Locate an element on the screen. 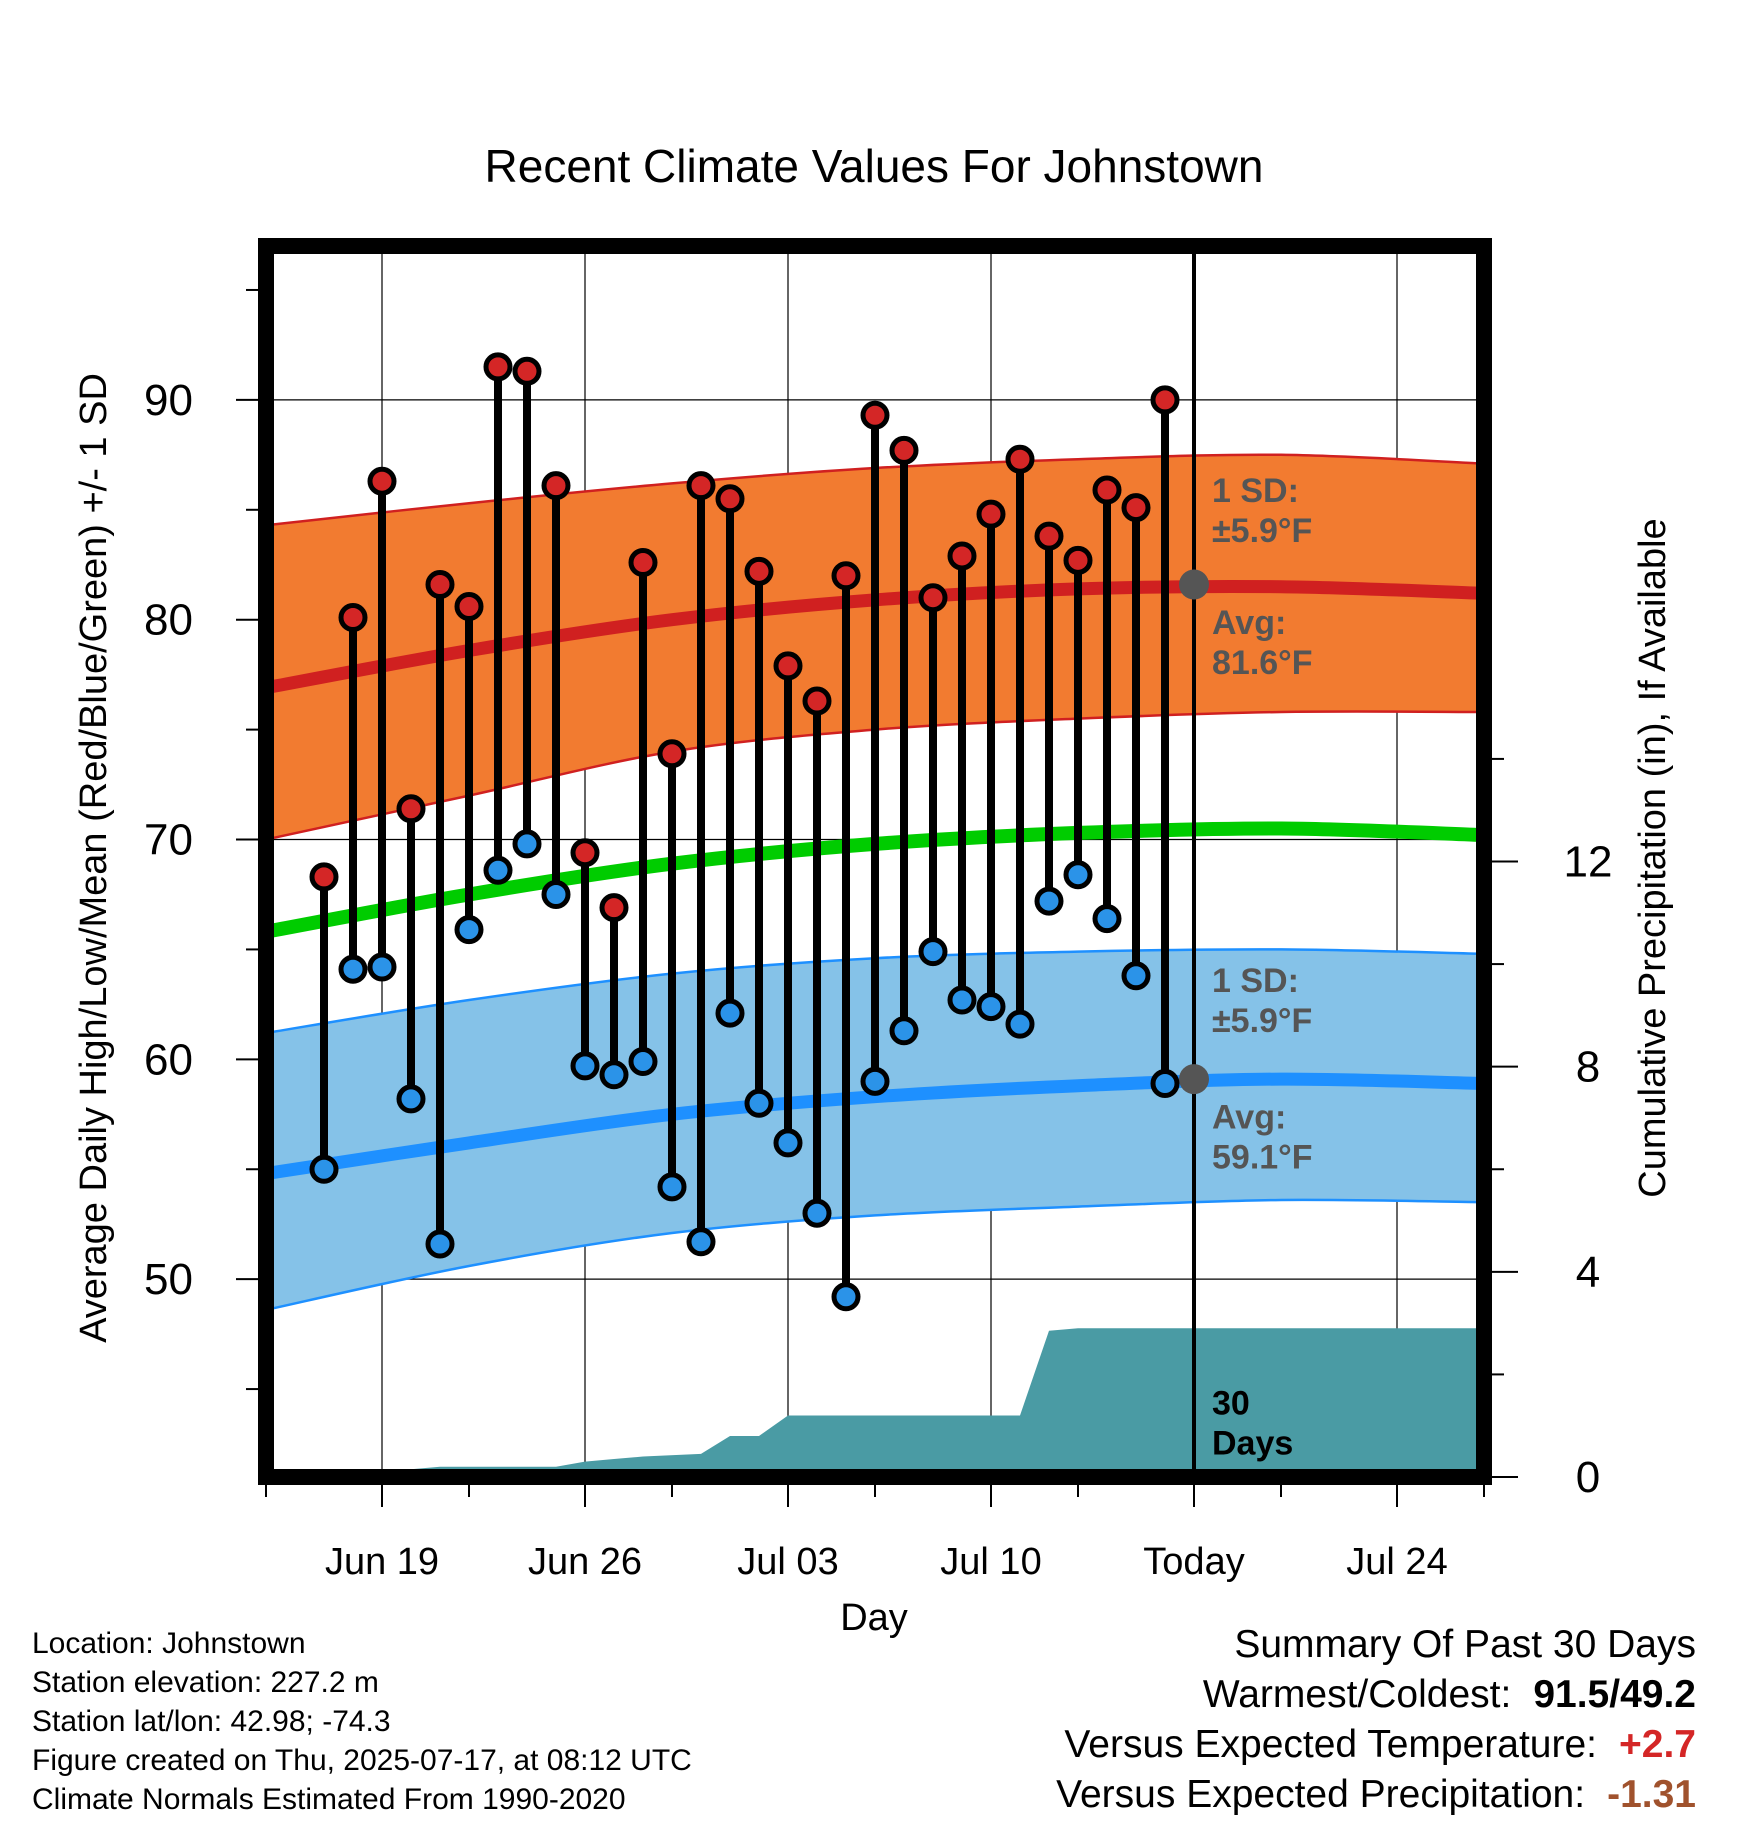 This screenshot has height=1828, width=1748. low-sd-annotation-line-1: 1 SD: is located at coordinates (1255, 981).